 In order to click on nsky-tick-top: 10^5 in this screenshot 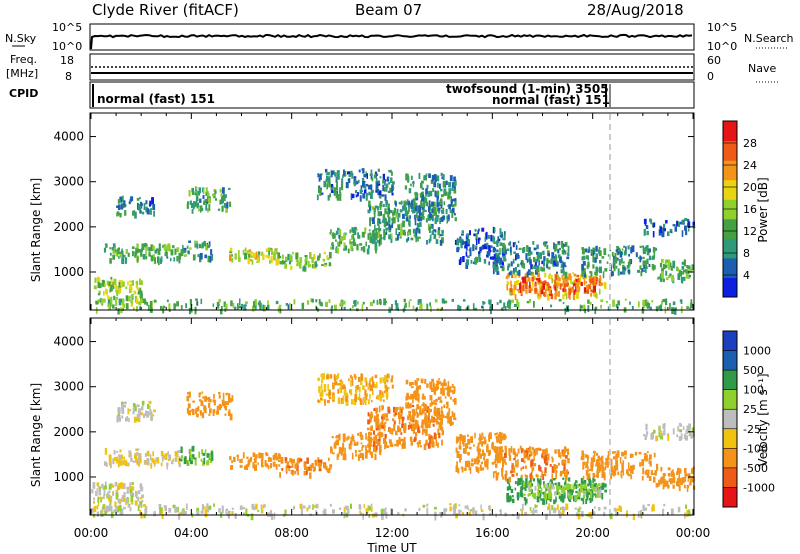, I will do `click(67, 27)`.